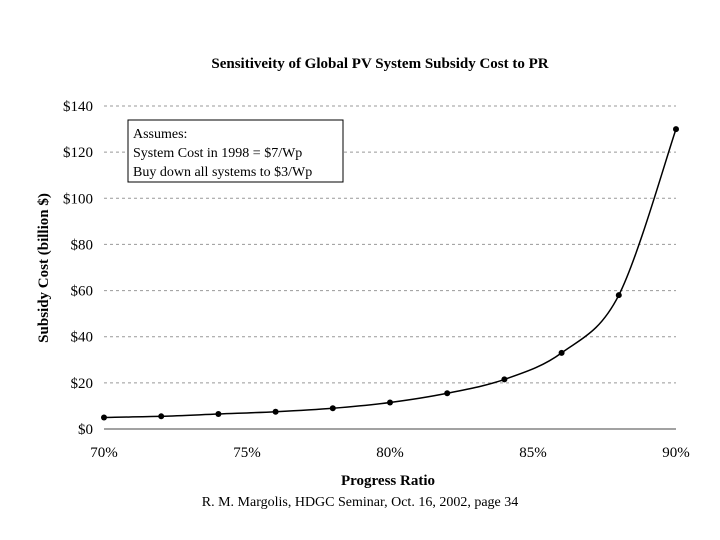 This screenshot has height=540, width=720. Describe the element at coordinates (82, 245) in the screenshot. I see `y-tick-label: $80` at that location.